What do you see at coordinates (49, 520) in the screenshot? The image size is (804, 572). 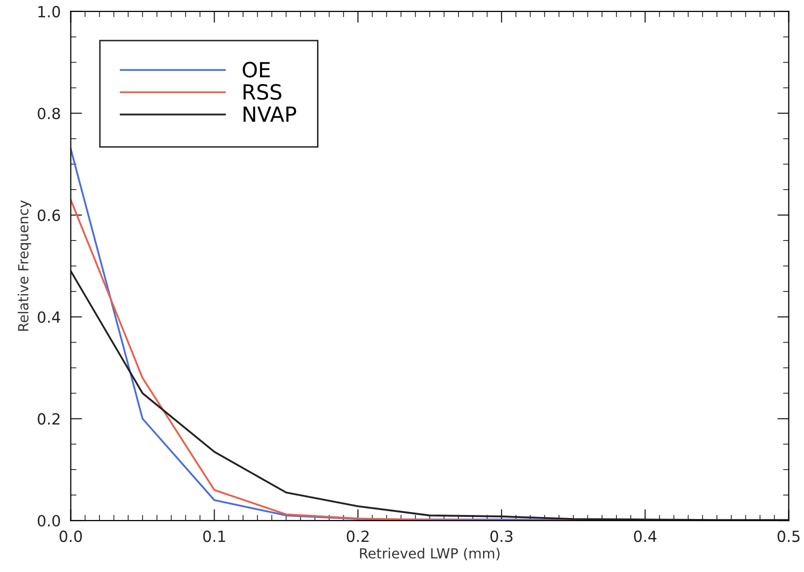 I see `y-tick-label: 0.0` at bounding box center [49, 520].